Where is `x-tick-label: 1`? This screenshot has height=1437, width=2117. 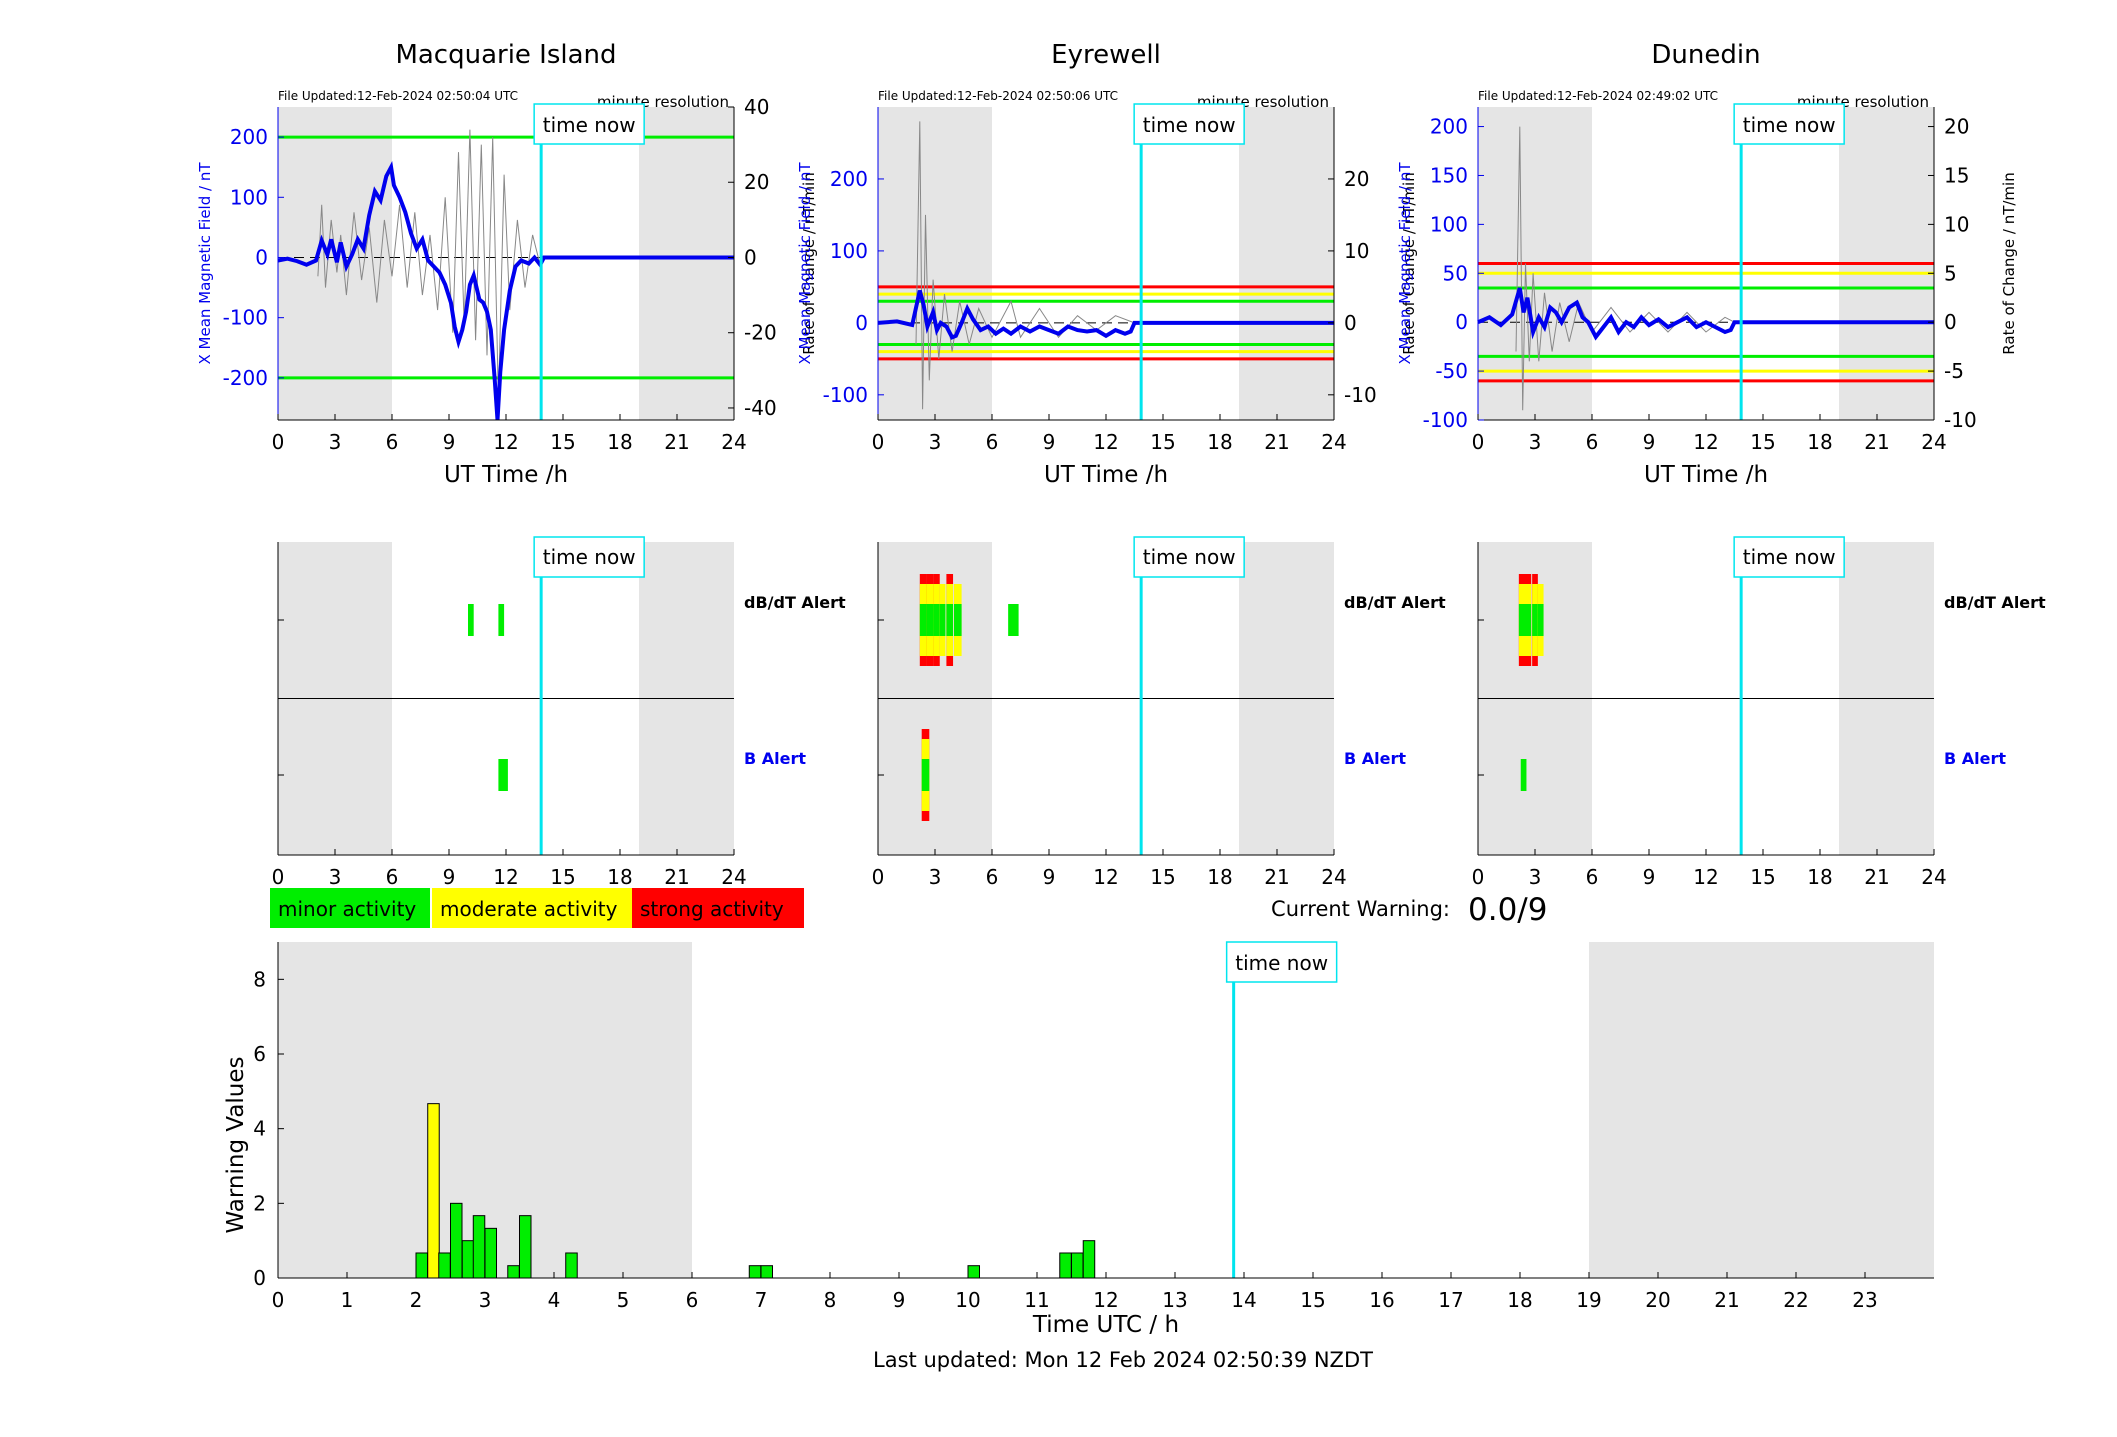
x-tick-label: 1 is located at coordinates (347, 1300).